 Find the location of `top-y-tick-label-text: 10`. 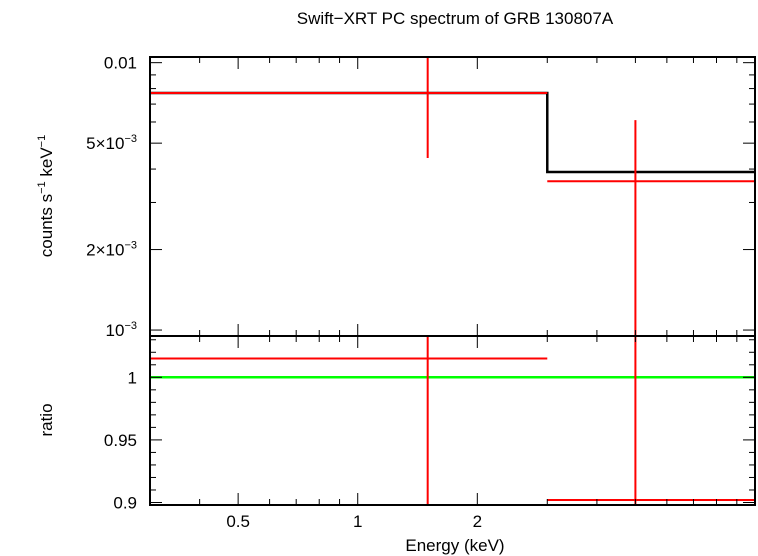

top-y-tick-label-text: 10 is located at coordinates (115, 330).